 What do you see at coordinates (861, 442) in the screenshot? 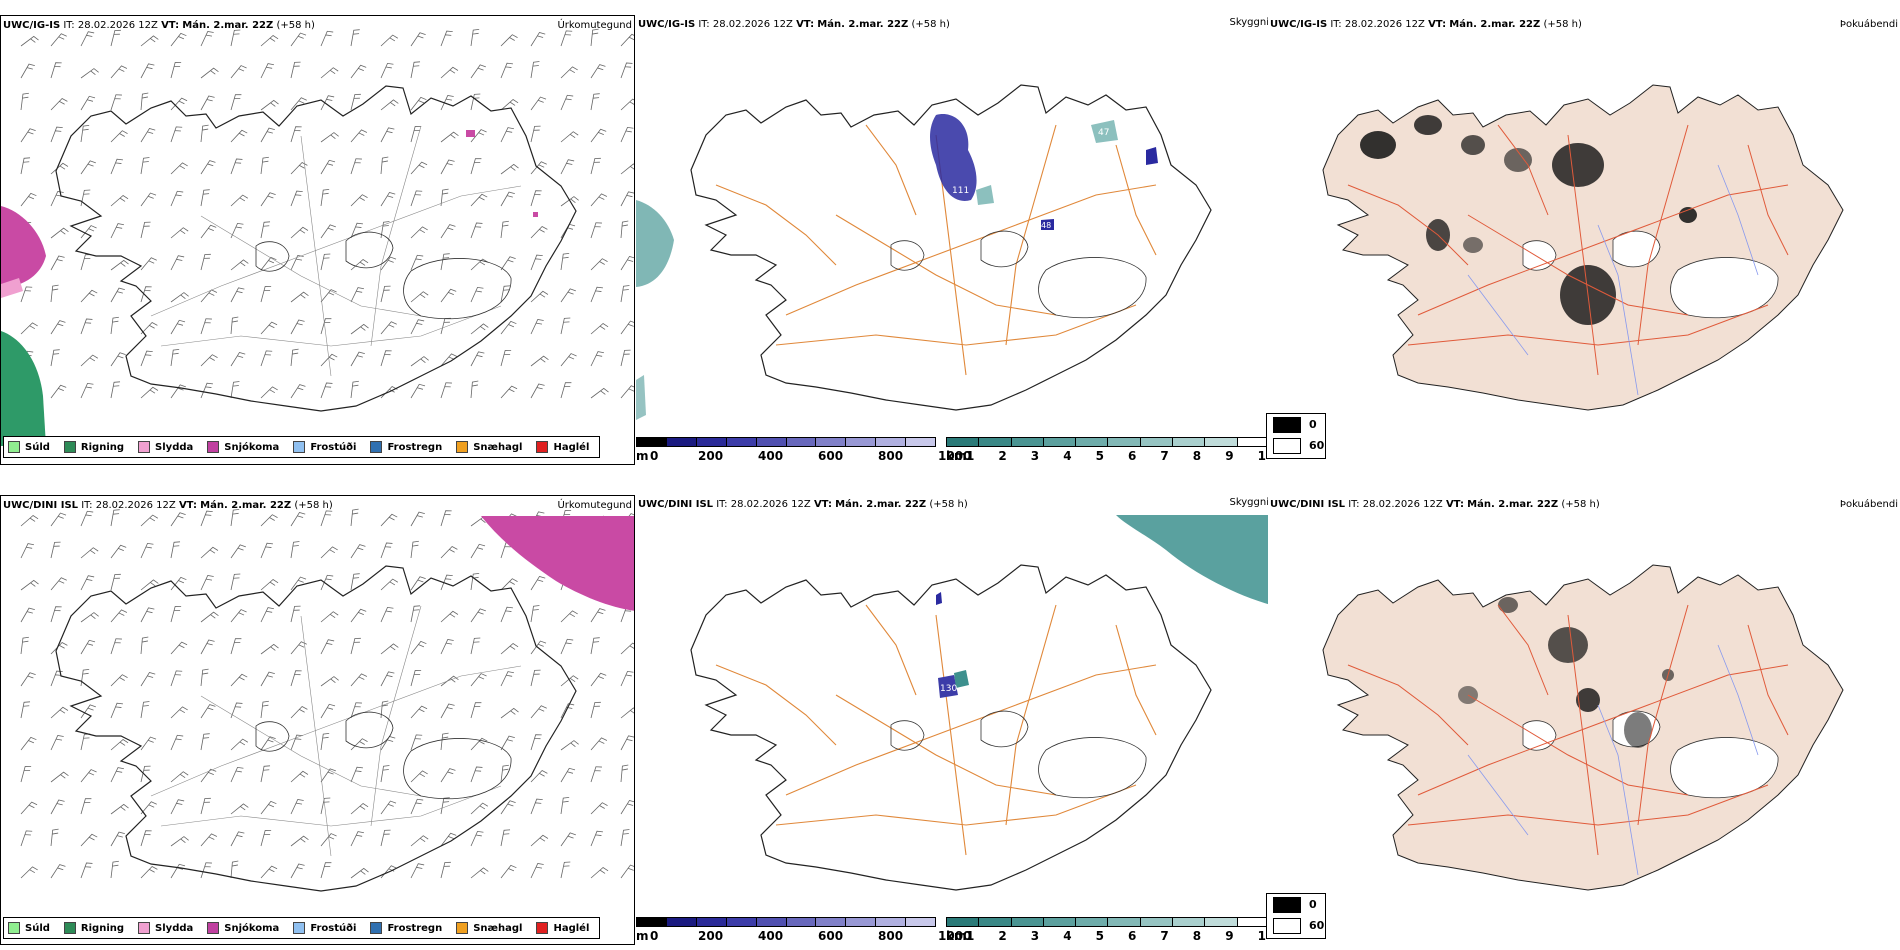
I see `cloud-base-cell` at bounding box center [861, 442].